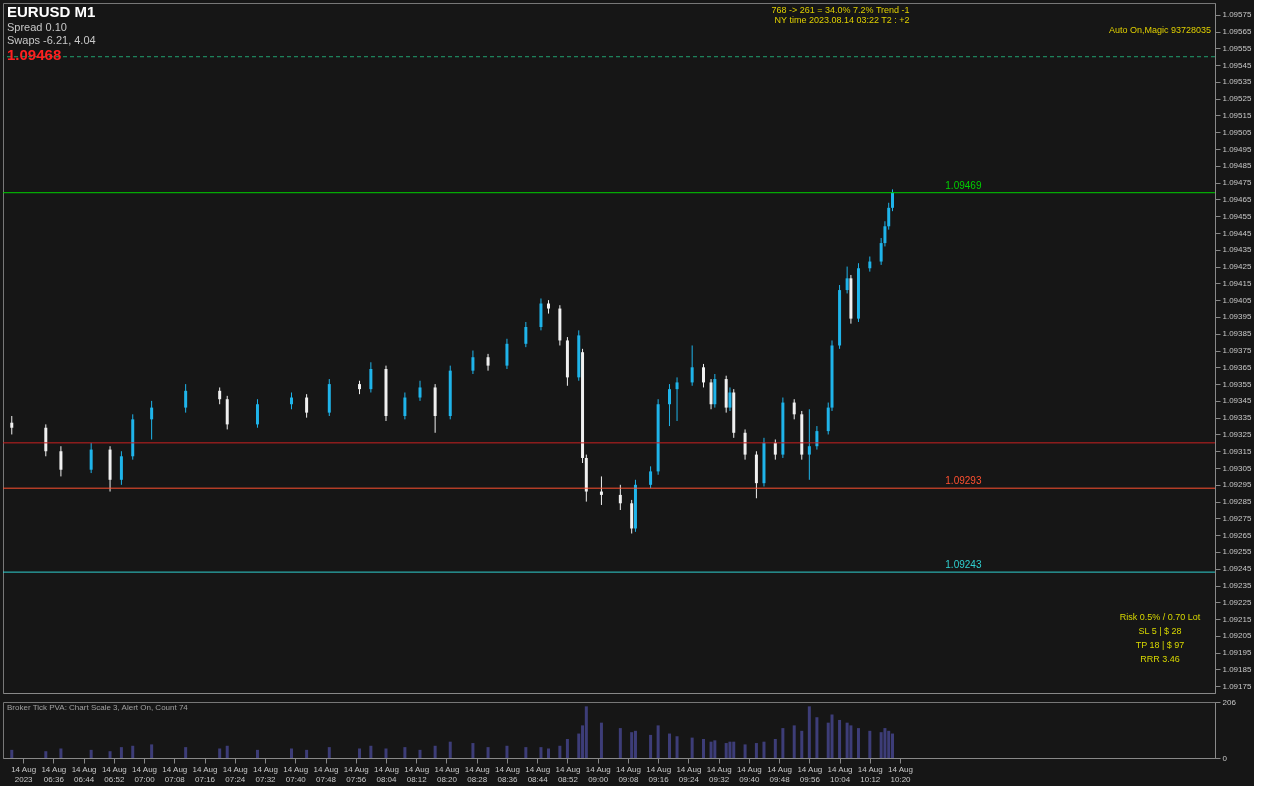 Image resolution: width=1280 pixels, height=791 pixels. Describe the element at coordinates (1237, 199) in the screenshot. I see `y-tick-label: 1.09465` at that location.